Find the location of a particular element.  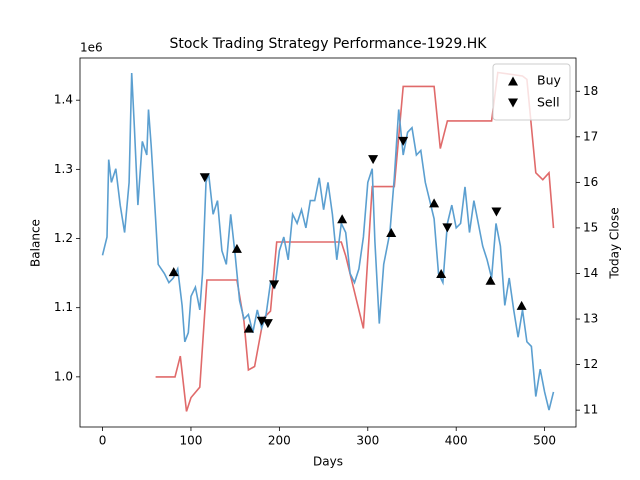

x-axis-label: Days is located at coordinates (328, 462).